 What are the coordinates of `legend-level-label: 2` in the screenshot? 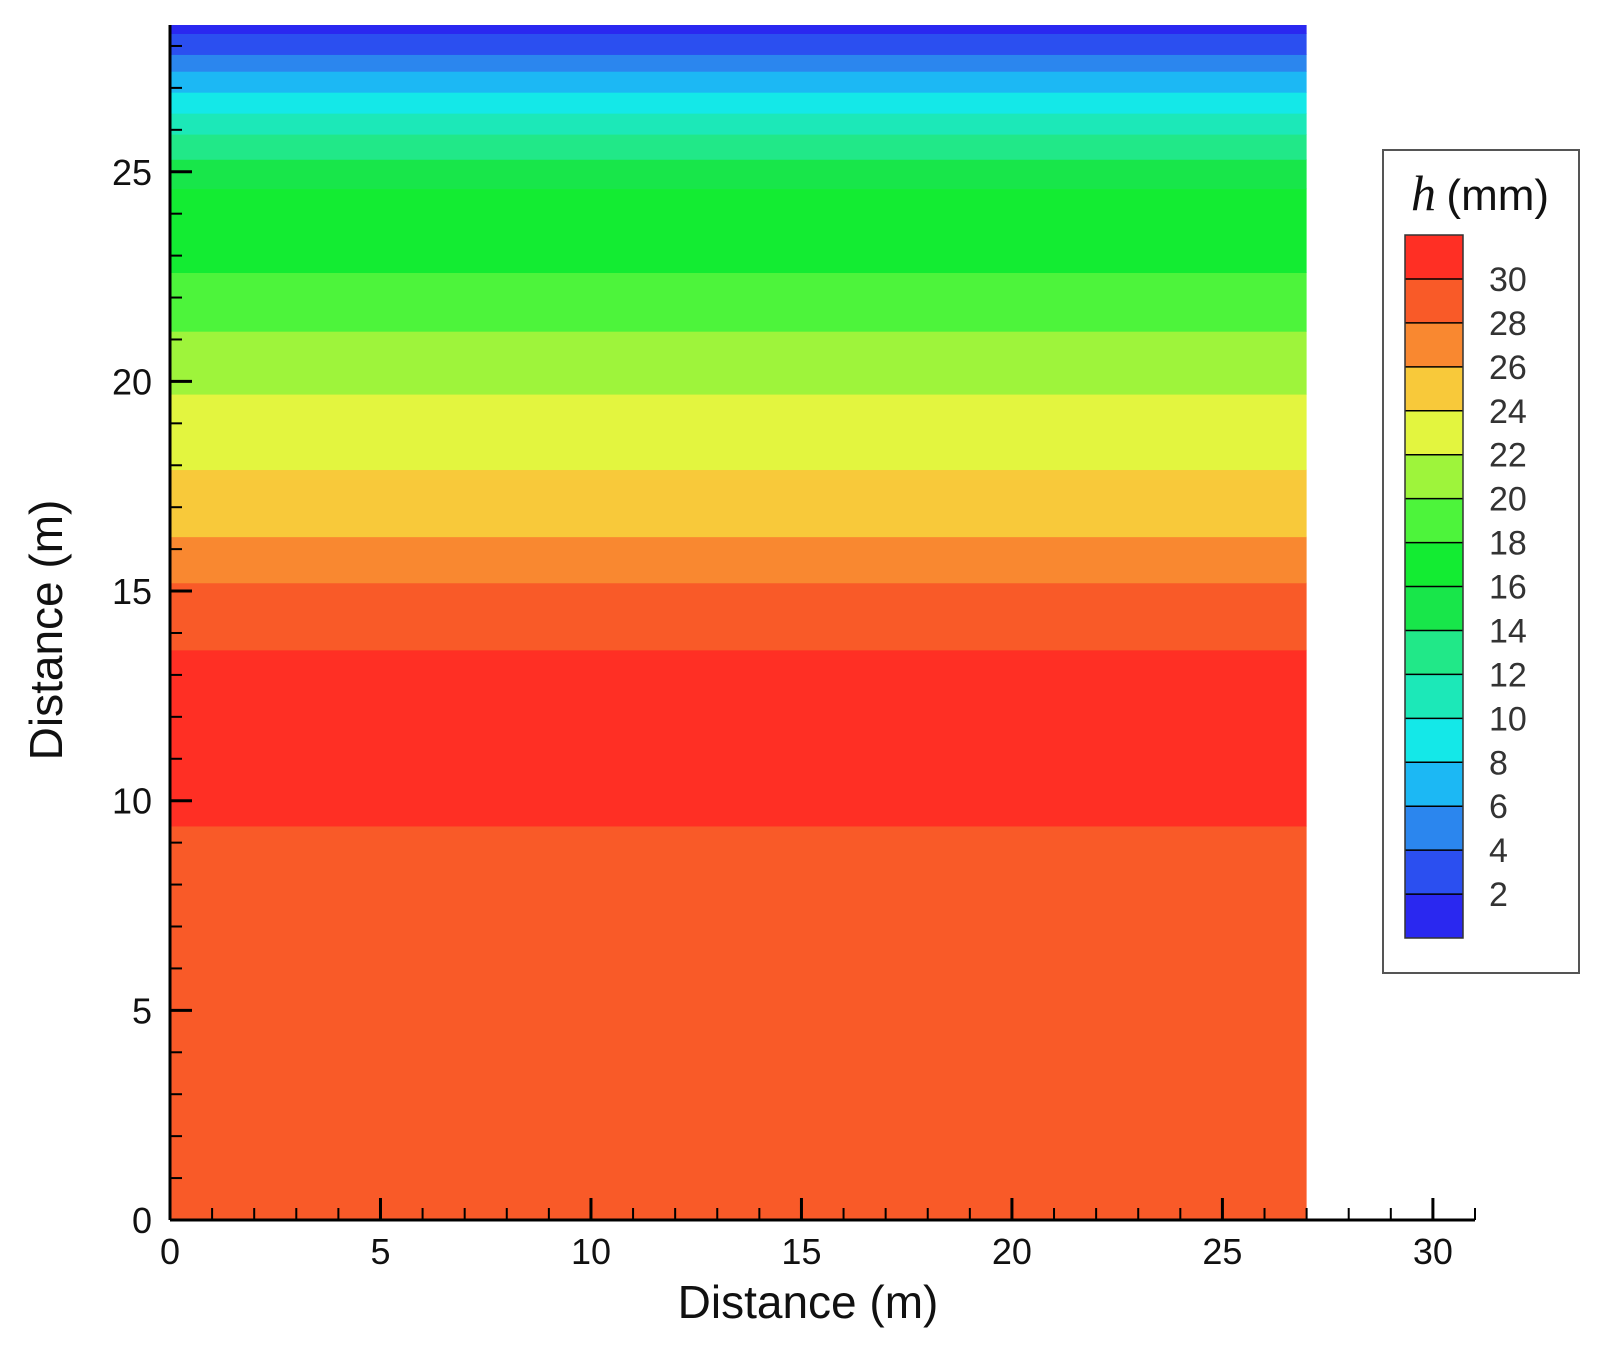 It's located at (1498, 895).